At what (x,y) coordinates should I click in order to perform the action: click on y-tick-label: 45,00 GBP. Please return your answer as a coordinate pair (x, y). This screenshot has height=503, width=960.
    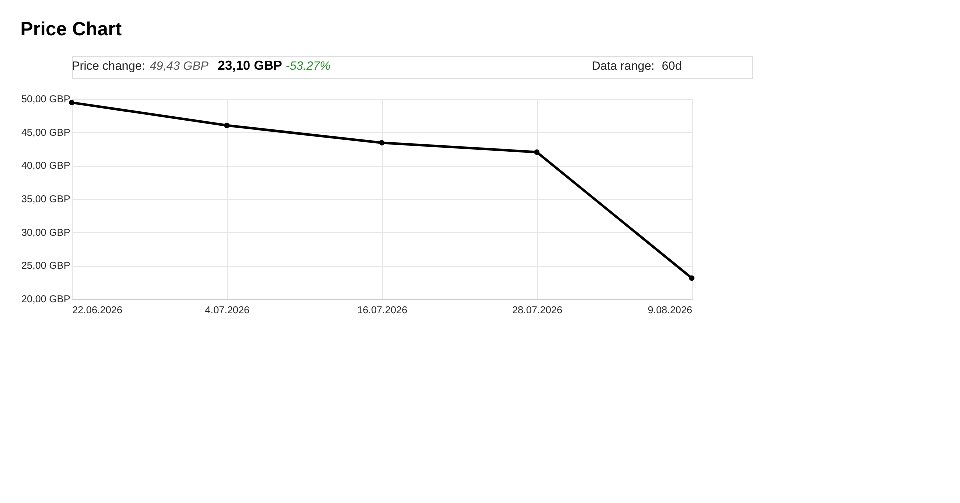
    Looking at the image, I should click on (46, 133).